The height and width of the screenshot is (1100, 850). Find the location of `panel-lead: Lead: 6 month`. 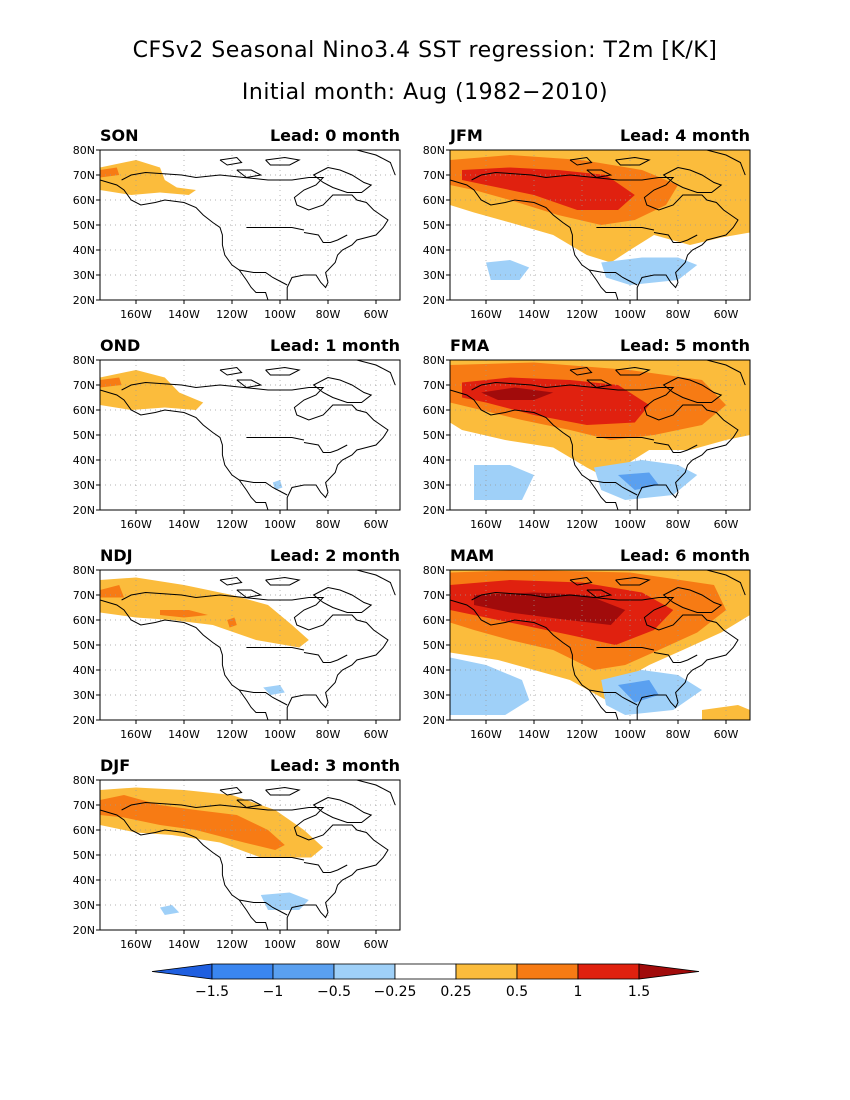

panel-lead: Lead: 6 month is located at coordinates (684, 555).